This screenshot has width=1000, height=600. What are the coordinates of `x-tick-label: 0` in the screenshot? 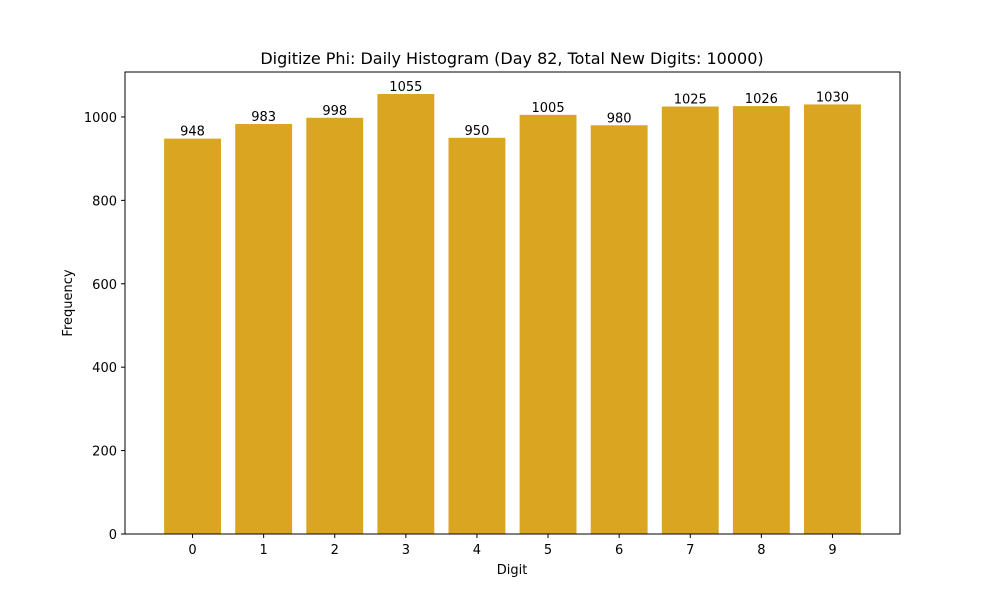 It's located at (192, 550).